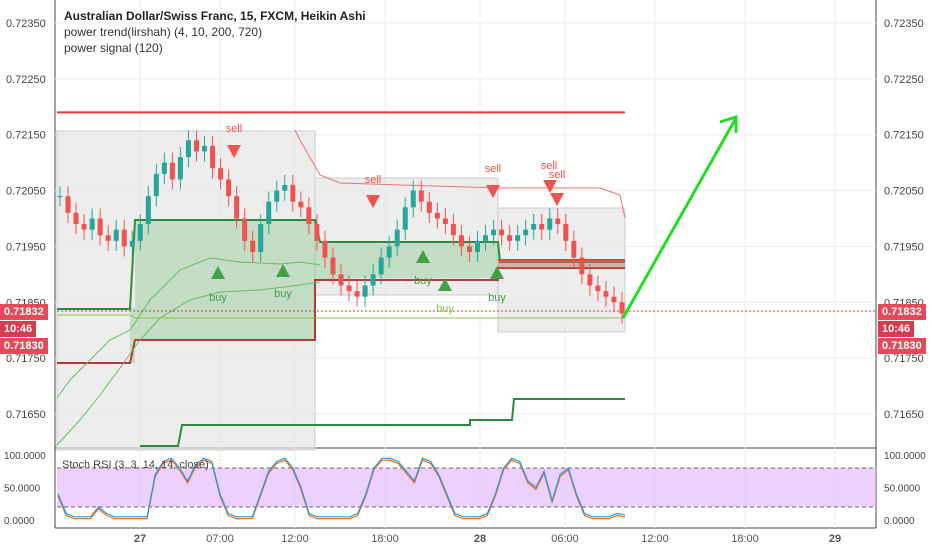  I want to click on indicator-power-signal: power signal (120), so click(113, 48).